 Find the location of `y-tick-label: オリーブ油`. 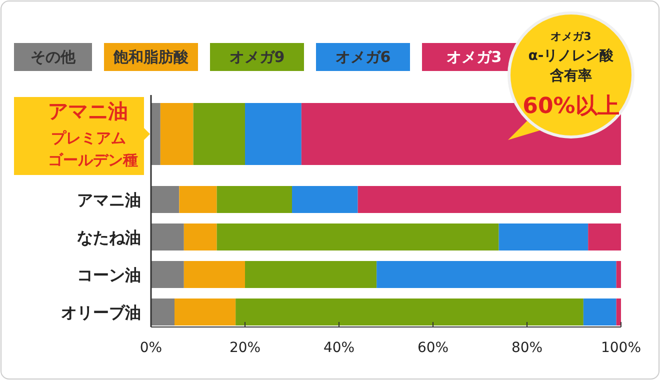

y-tick-label: オリーブ油 is located at coordinates (101, 312).